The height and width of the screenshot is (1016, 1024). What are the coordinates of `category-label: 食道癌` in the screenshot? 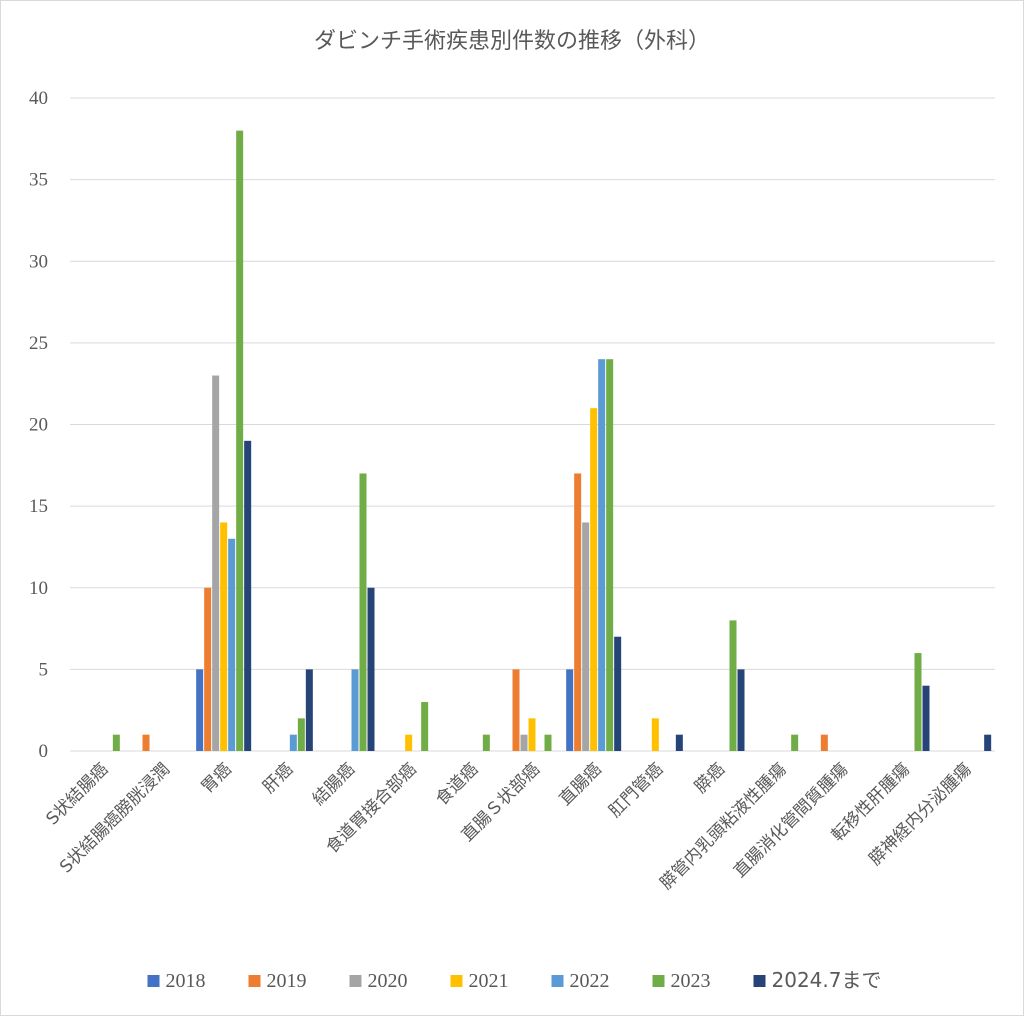 It's located at (457, 784).